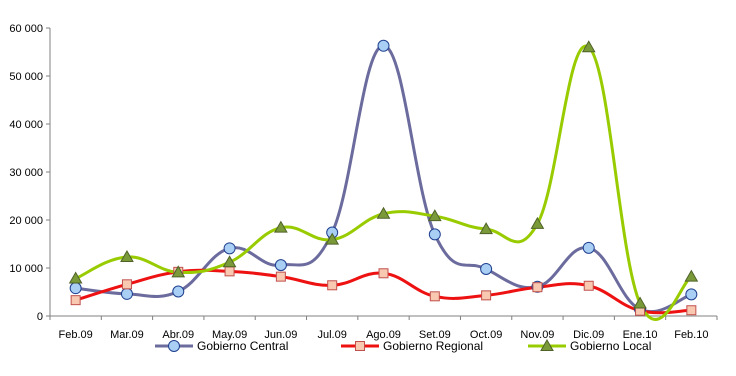  Describe the element at coordinates (229, 335) in the screenshot. I see `x-tick-label: May.09` at that location.